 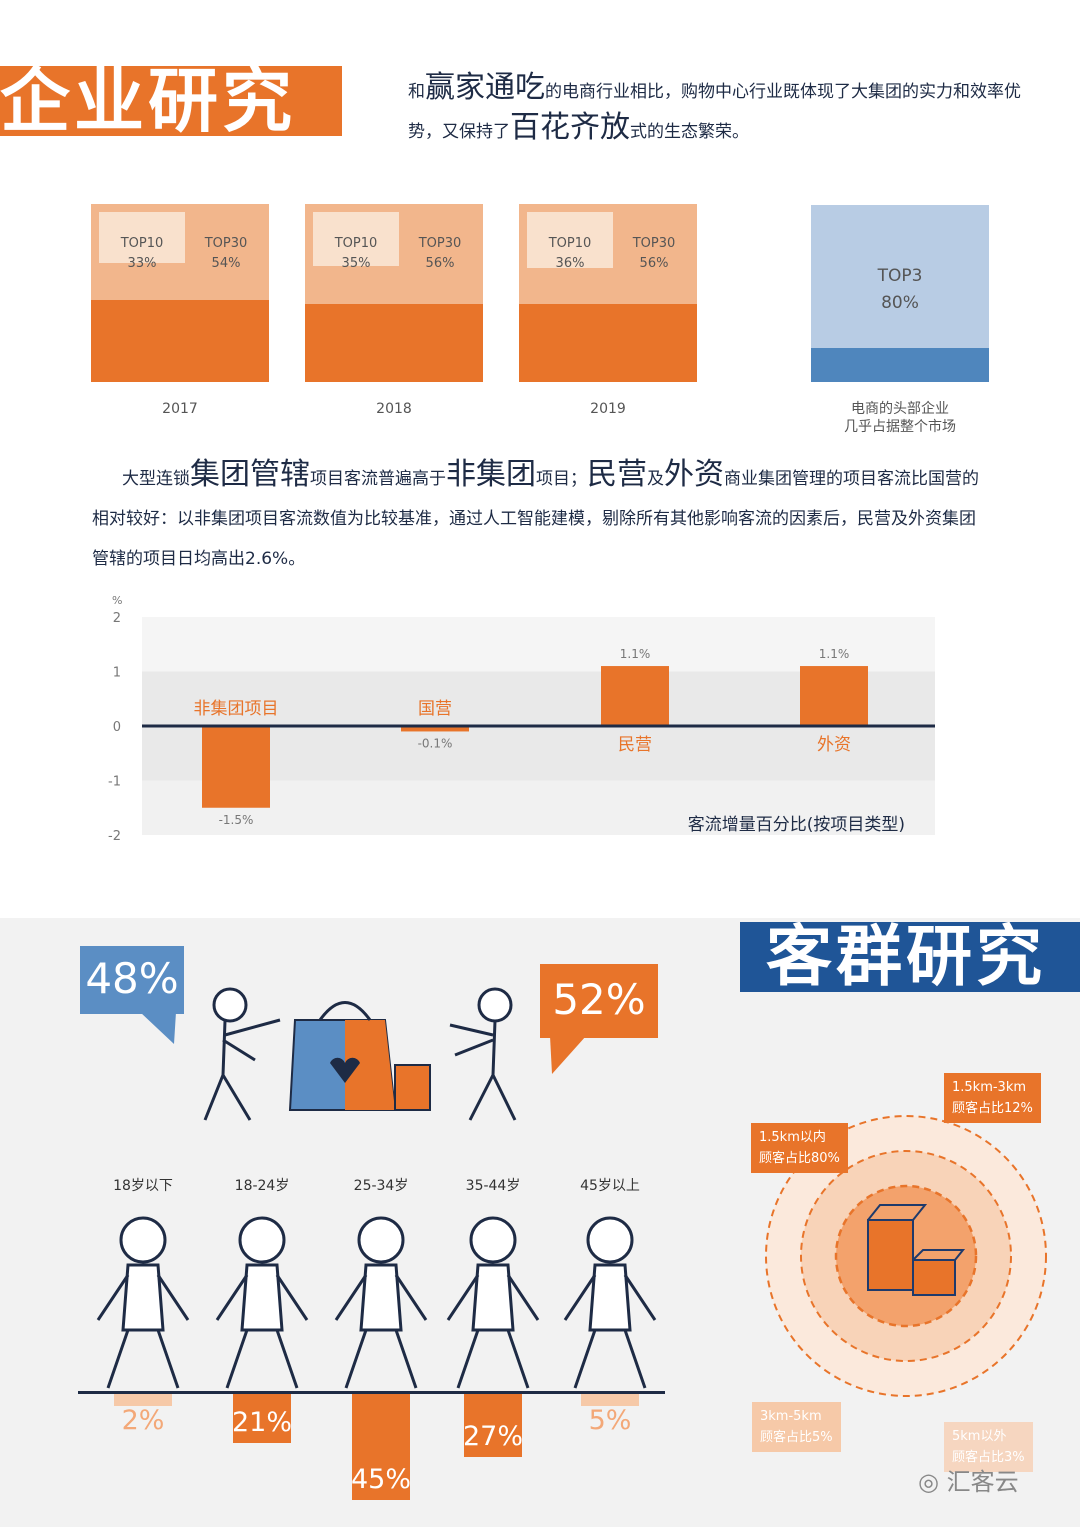 I want to click on section-title-enterprise: 企业研究, so click(x=171, y=101).